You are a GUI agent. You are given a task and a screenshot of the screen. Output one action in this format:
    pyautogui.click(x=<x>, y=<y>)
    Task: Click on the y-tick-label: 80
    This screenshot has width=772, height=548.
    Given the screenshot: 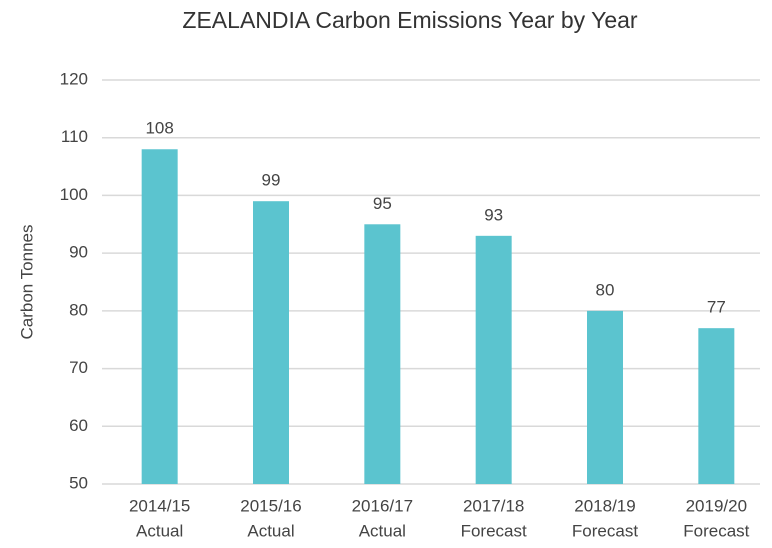 What is the action you would take?
    pyautogui.click(x=78, y=309)
    